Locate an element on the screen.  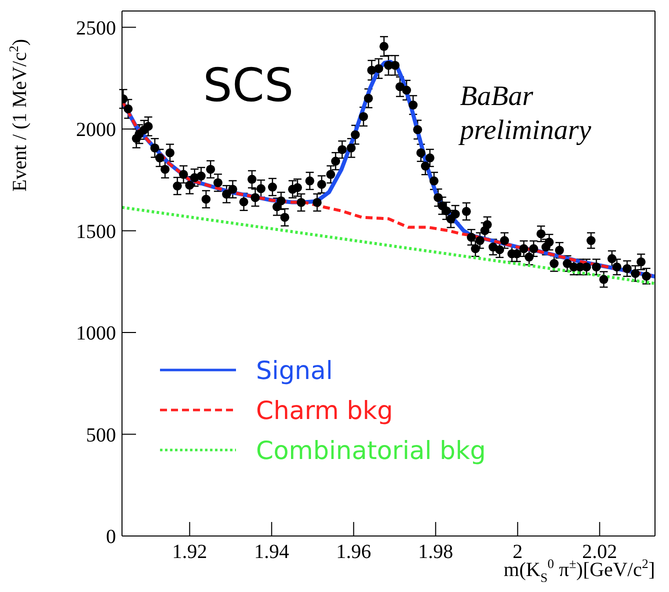
x-tick-label: 2 is located at coordinates (517, 552).